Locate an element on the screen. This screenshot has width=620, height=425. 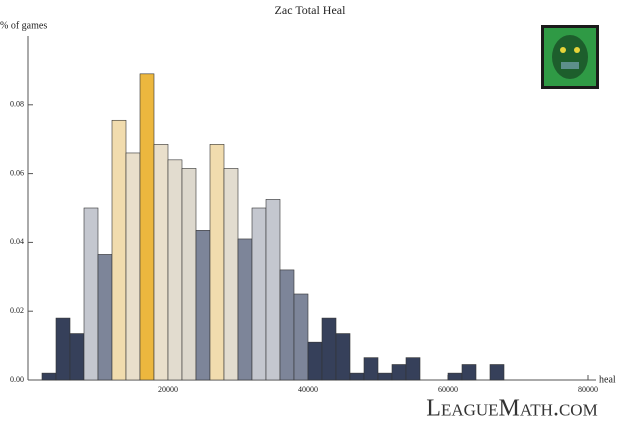
y-tick-label: 0.08 is located at coordinates (17, 104).